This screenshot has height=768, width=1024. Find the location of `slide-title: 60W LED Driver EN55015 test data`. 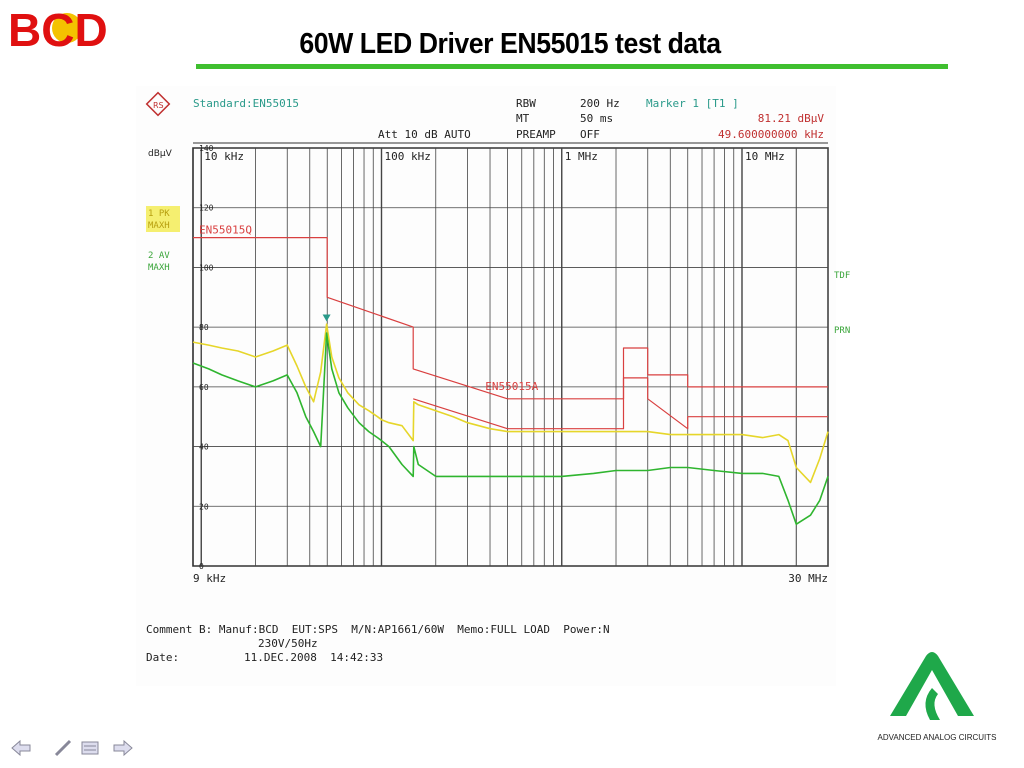

slide-title: 60W LED Driver EN55015 test data is located at coordinates (510, 44).